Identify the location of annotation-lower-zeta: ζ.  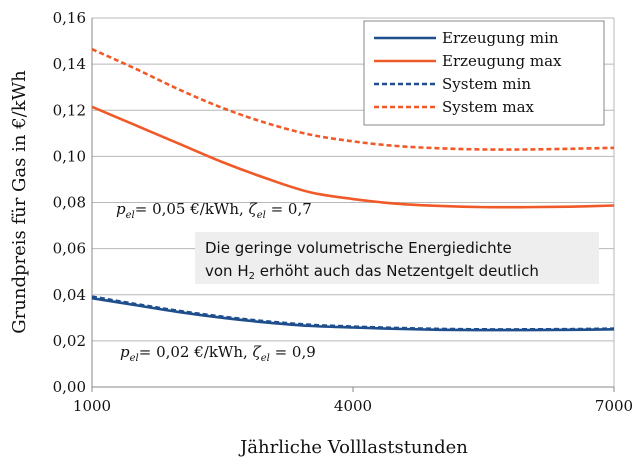
(257, 352).